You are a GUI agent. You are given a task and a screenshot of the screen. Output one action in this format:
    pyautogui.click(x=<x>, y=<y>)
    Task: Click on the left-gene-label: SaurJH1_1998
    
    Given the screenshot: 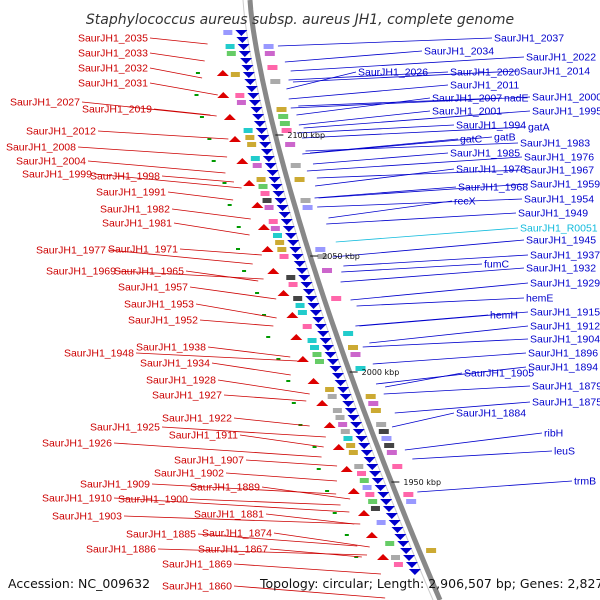 What is the action you would take?
    pyautogui.click(x=125, y=177)
    